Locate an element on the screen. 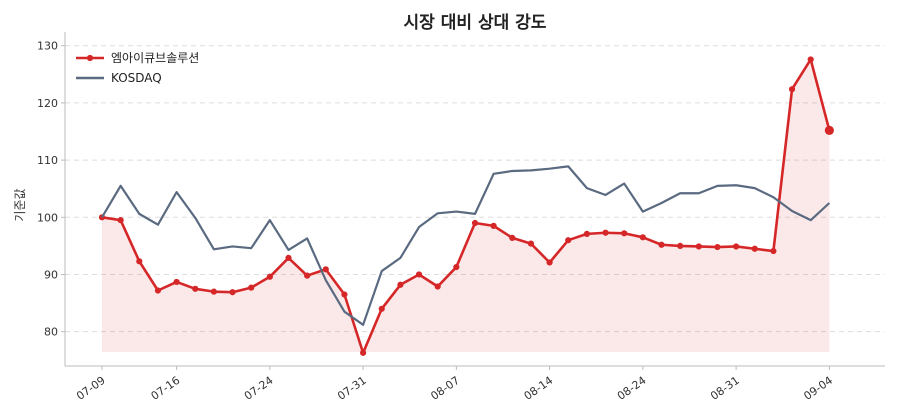 The width and height of the screenshot is (900, 420). y-tick-label: 120 is located at coordinates (47, 103).